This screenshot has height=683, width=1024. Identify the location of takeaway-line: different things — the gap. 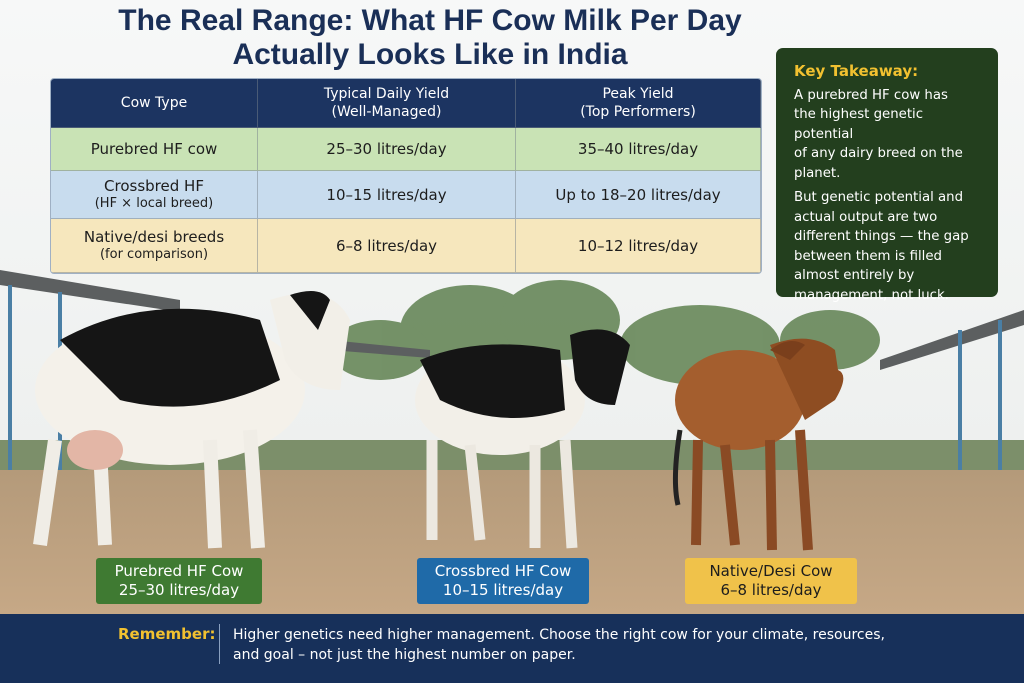
(881, 236).